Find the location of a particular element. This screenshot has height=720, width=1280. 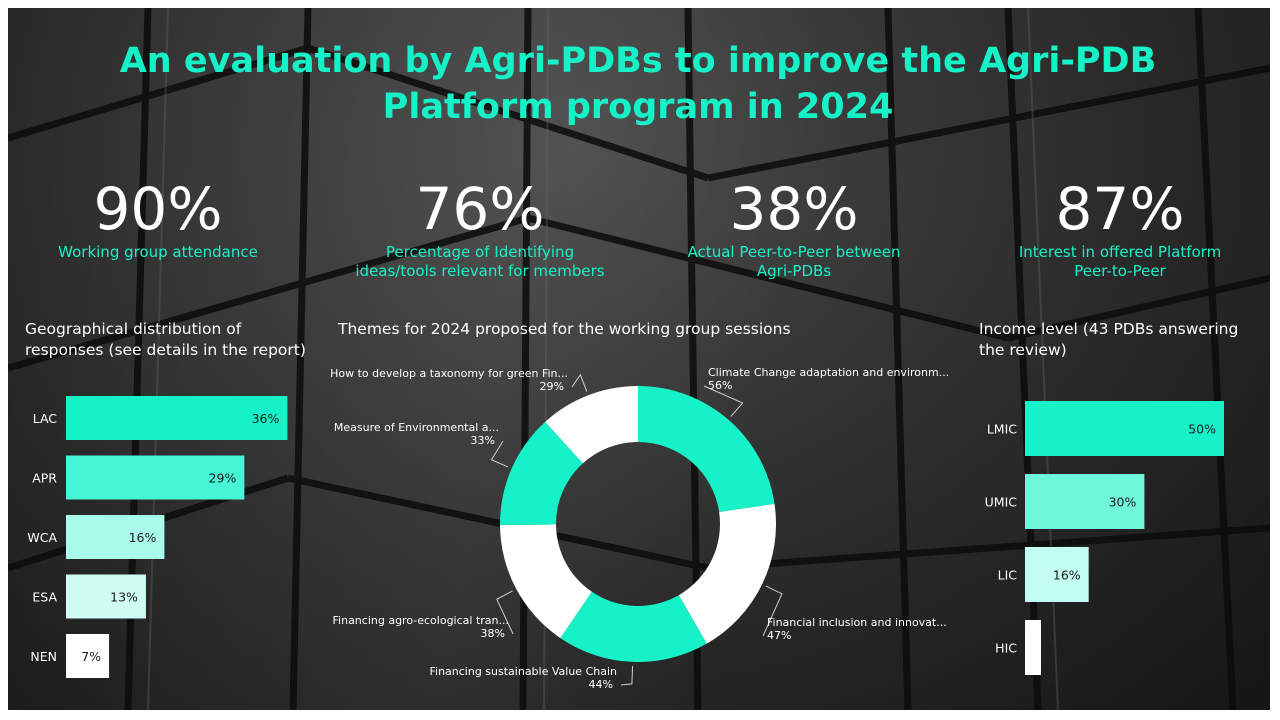

kpi-value: 90% is located at coordinates (158, 209).